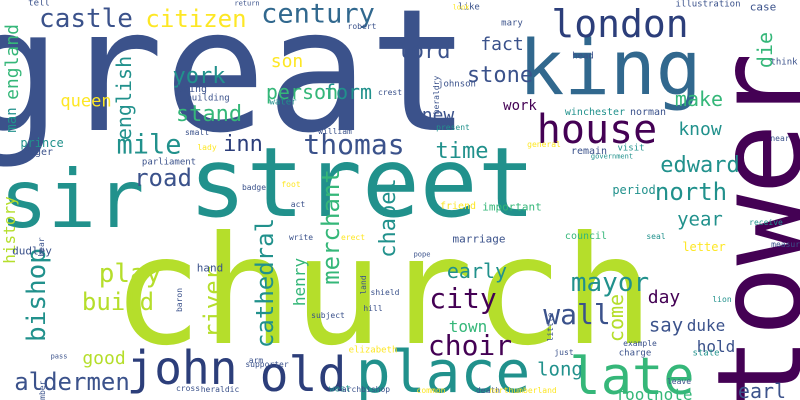 This screenshot has height=400, width=800. Describe the element at coordinates (254, 187) in the screenshot. I see `word: badge` at that location.